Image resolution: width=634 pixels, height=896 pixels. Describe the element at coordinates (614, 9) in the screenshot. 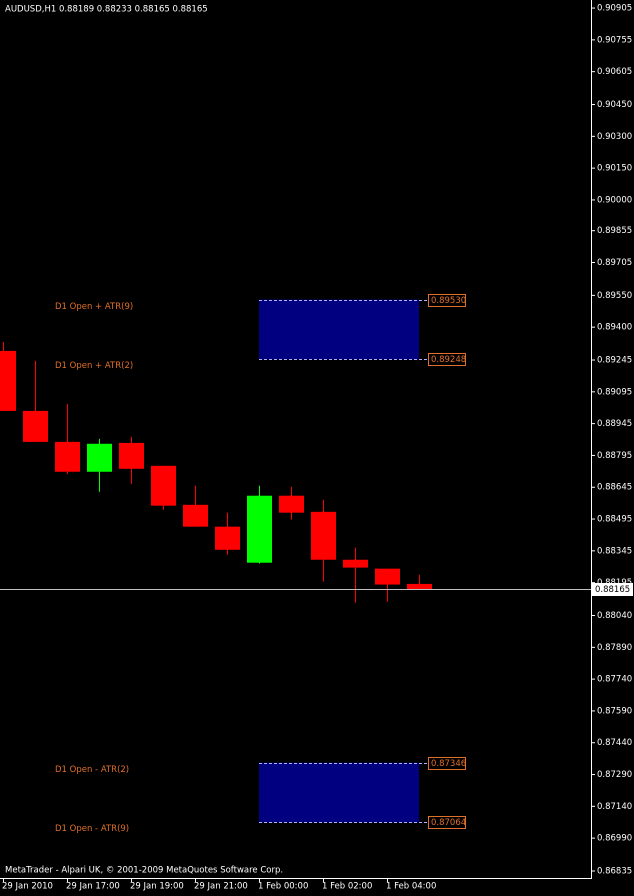

I see `y-tick-label: 0.90905` at that location.